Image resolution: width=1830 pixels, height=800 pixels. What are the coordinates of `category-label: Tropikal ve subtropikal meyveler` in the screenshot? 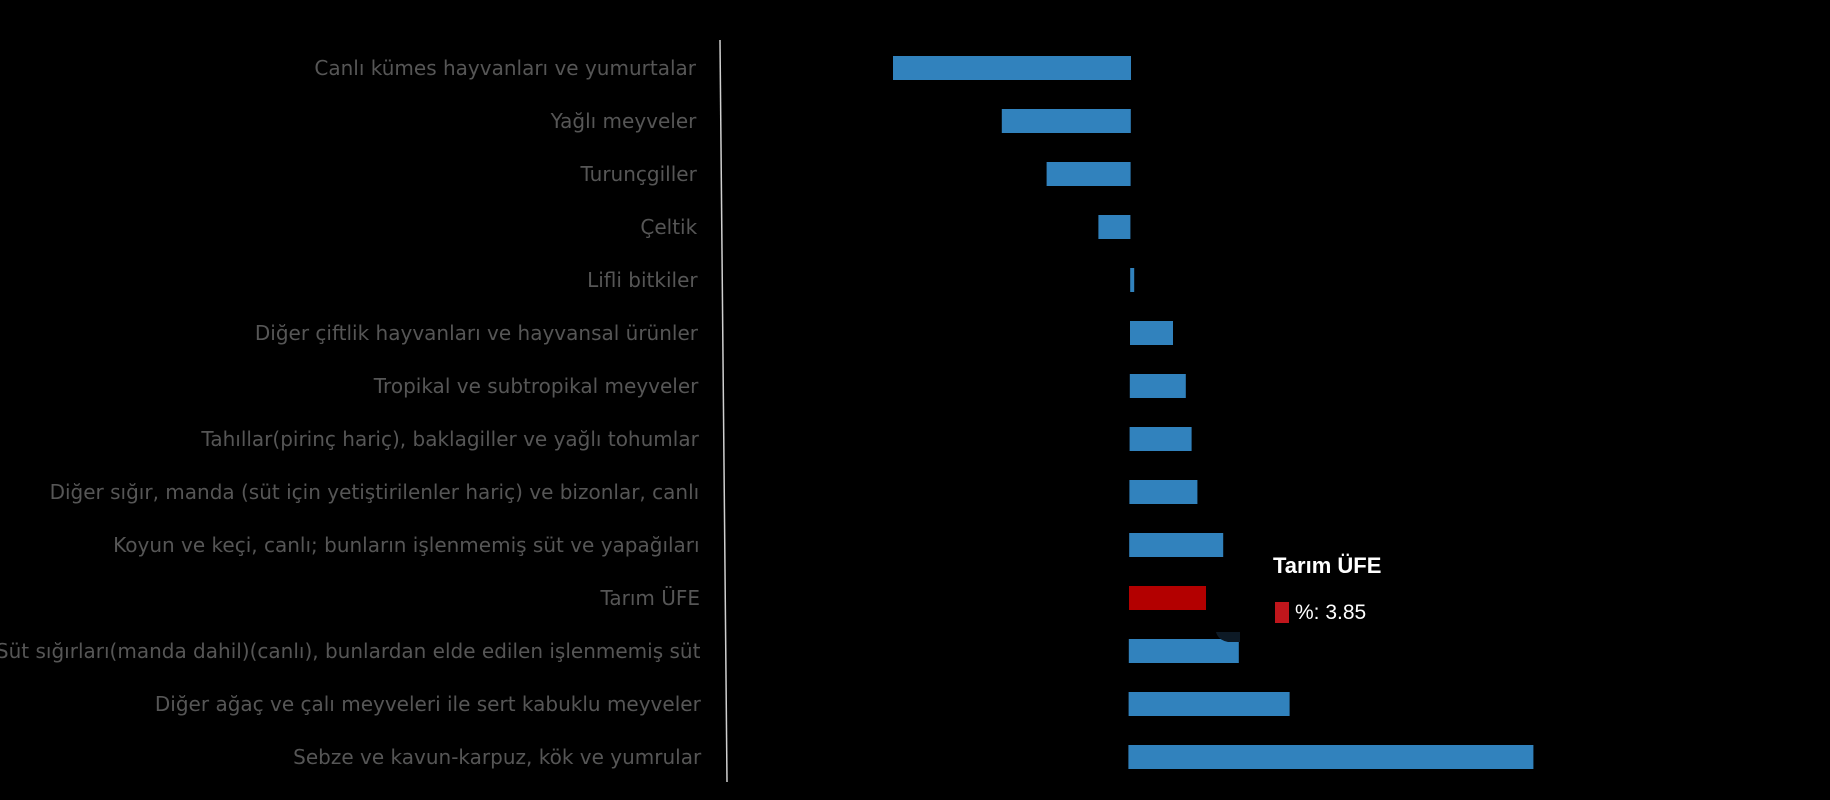 It's located at (536, 386).